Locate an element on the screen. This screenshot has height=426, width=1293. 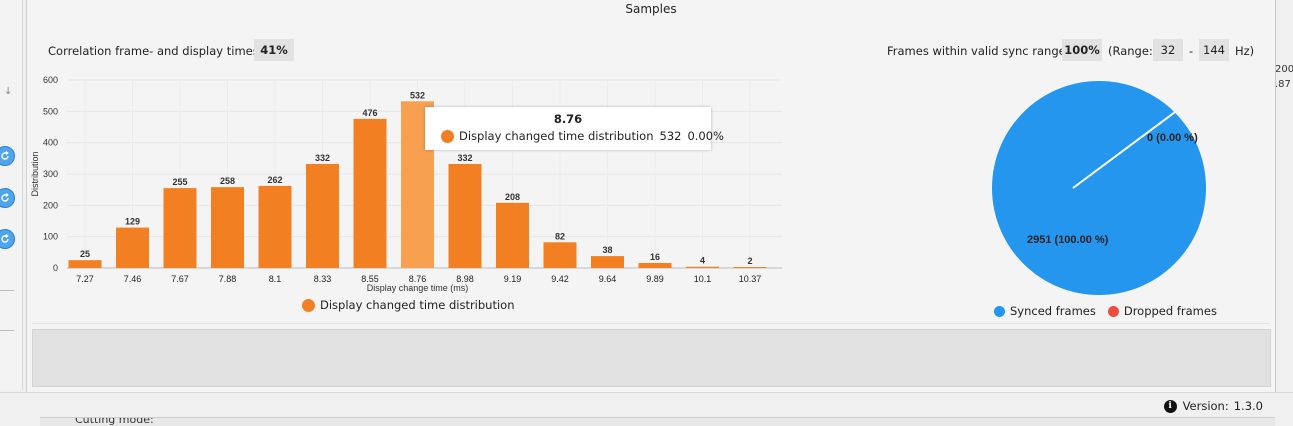
x-tick-label: 9.89 is located at coordinates (655, 279).